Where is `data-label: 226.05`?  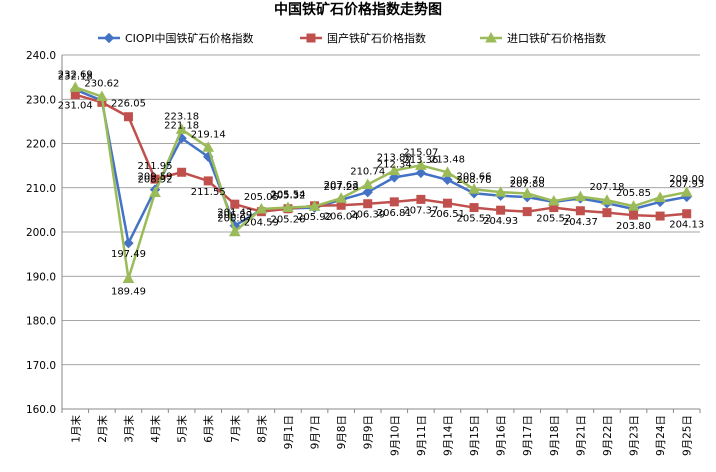 data-label: 226.05 is located at coordinates (128, 104).